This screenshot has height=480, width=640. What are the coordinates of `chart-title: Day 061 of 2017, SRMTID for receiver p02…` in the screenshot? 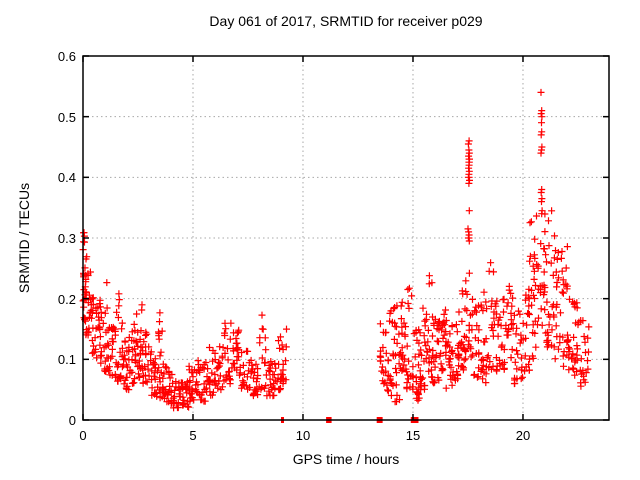 It's located at (346, 21).